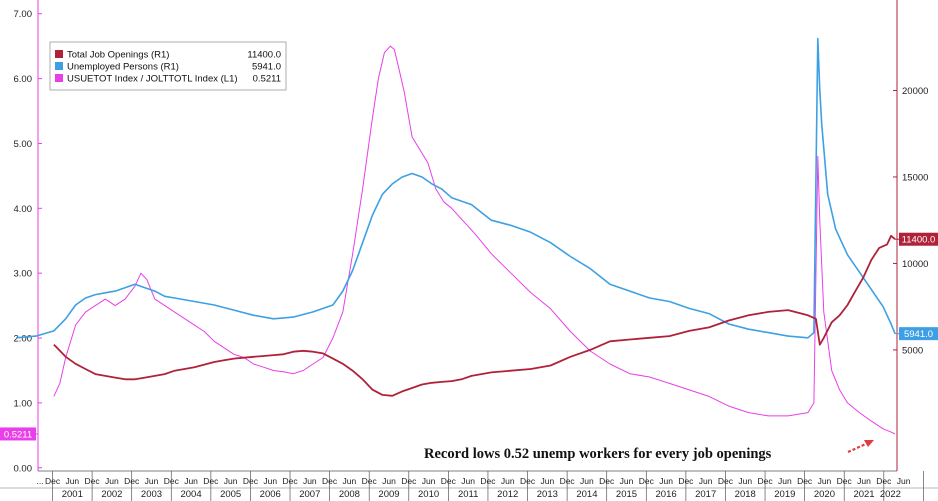 This screenshot has width=938, height=501. I want to click on annotation-arrow-line, so click(858, 447).